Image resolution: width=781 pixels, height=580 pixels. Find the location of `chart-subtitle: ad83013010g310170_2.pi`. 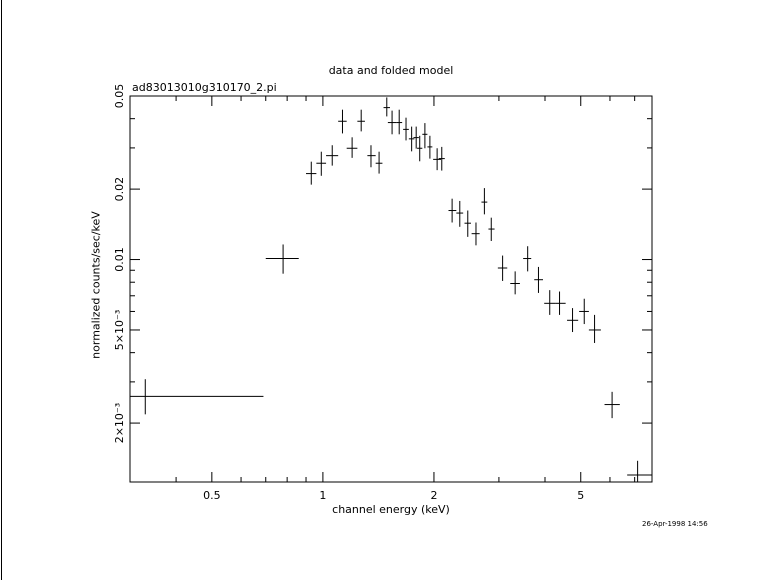

chart-subtitle: ad83013010g310170_2.pi is located at coordinates (204, 87).